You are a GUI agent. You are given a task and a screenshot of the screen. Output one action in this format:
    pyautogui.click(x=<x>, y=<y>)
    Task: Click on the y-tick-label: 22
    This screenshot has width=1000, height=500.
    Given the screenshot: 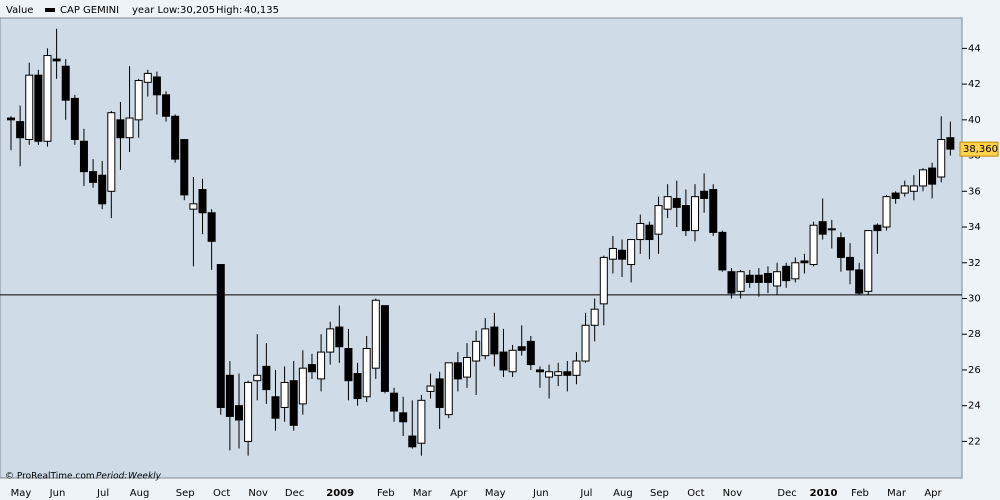 What is the action you would take?
    pyautogui.click(x=974, y=441)
    